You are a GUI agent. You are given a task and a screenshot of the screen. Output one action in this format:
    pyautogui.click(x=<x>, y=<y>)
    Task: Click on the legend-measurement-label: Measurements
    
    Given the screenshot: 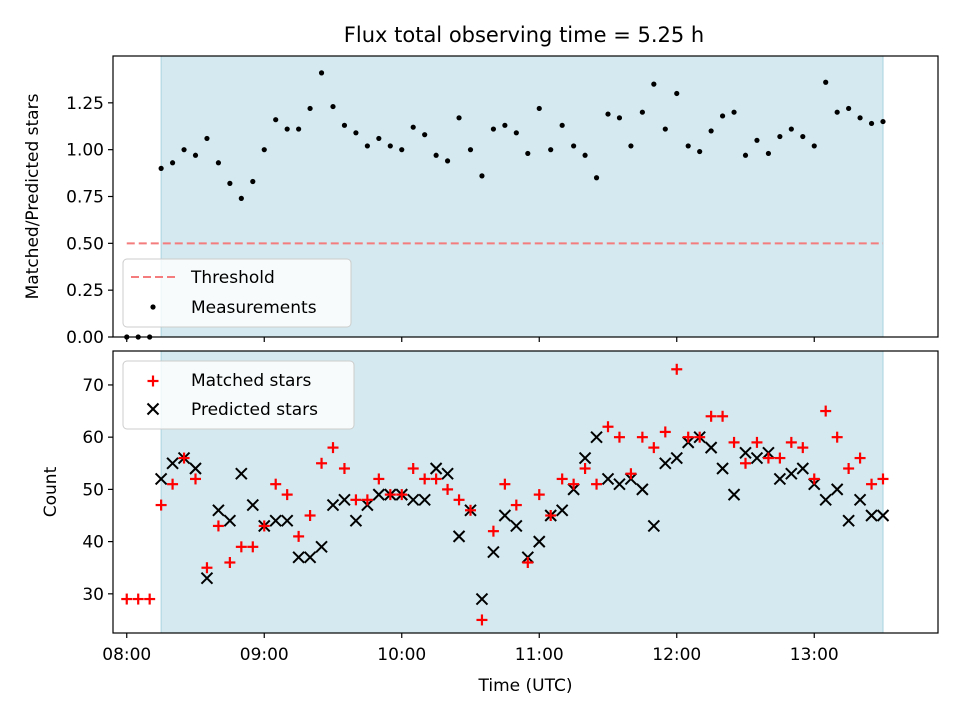 What is the action you would take?
    pyautogui.click(x=254, y=308)
    